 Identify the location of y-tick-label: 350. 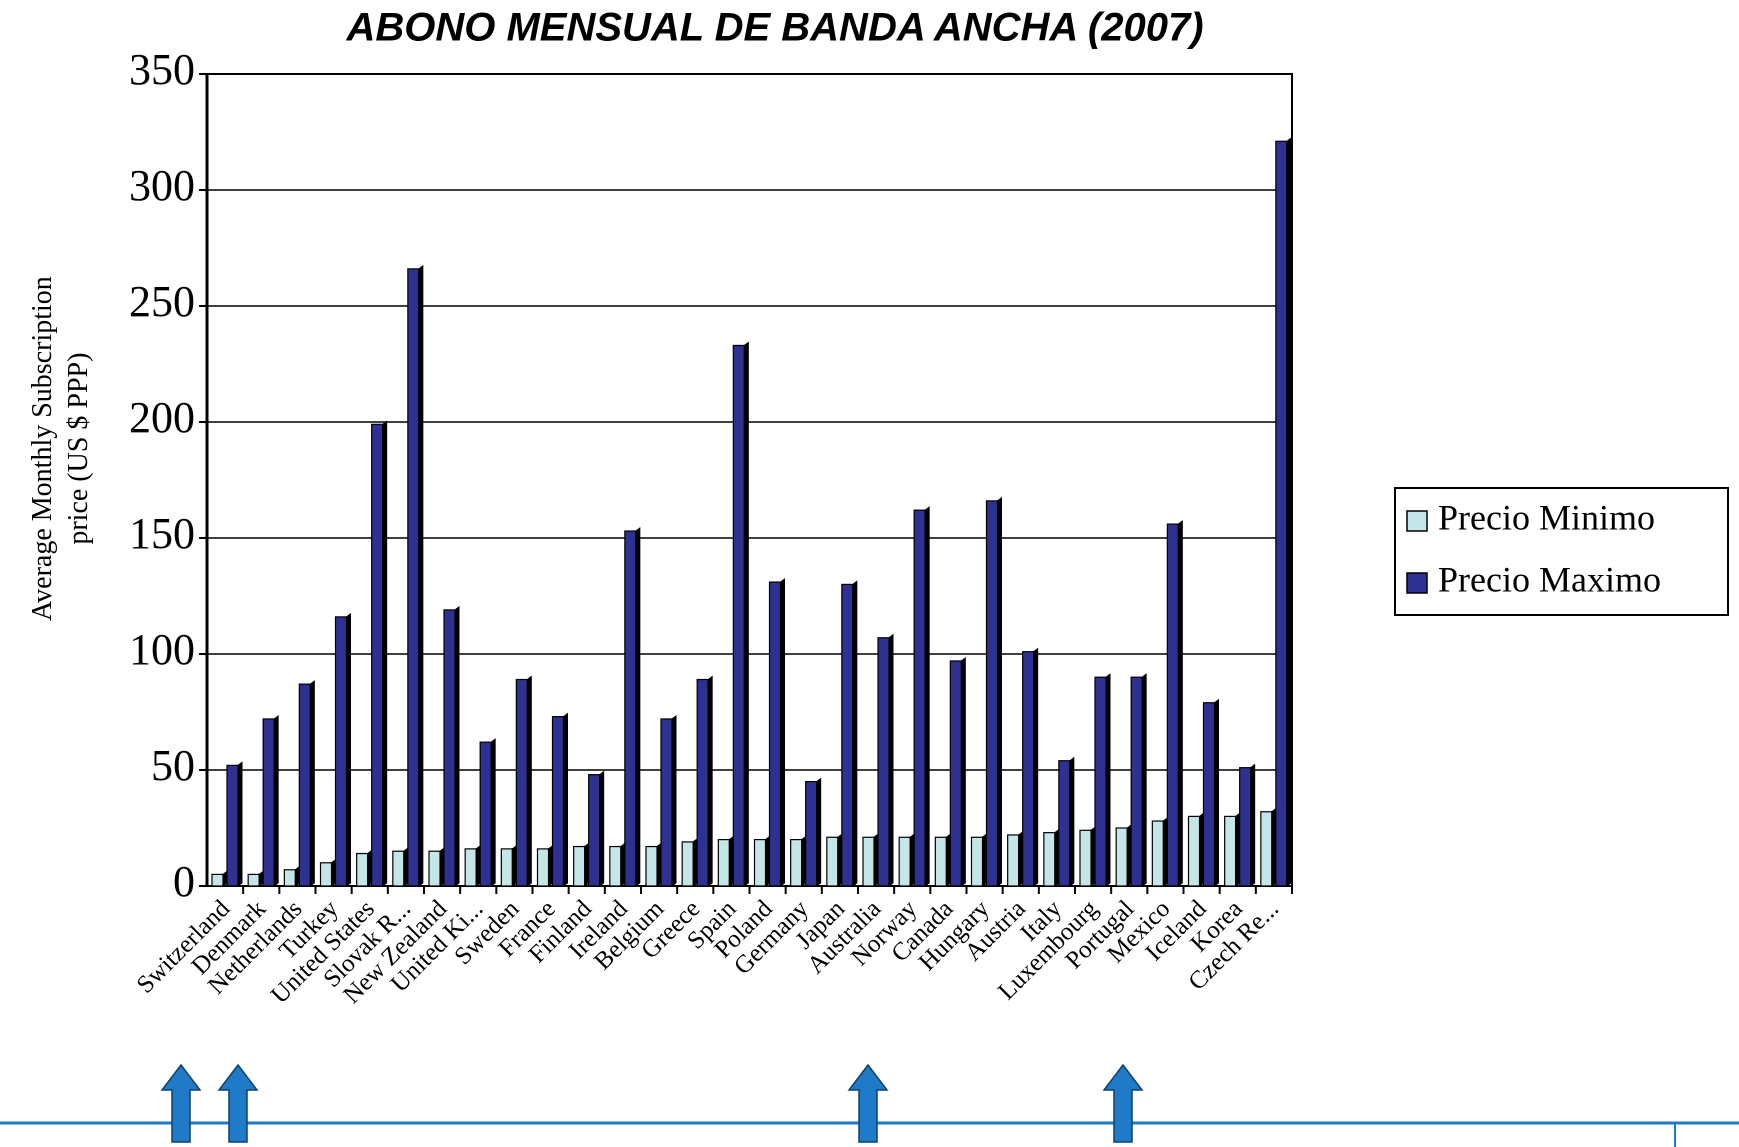
(162, 69).